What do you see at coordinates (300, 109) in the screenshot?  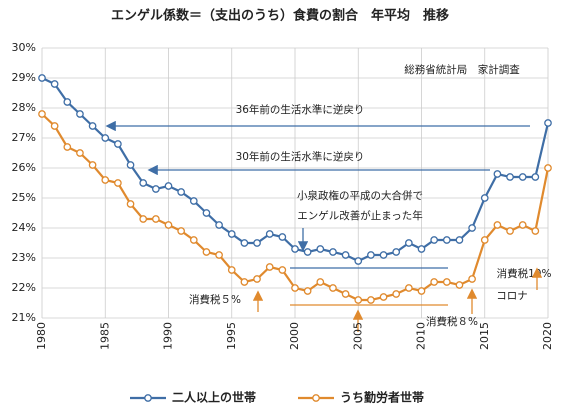 I see `annotation: 36年前の生活水準に逆戻り` at bounding box center [300, 109].